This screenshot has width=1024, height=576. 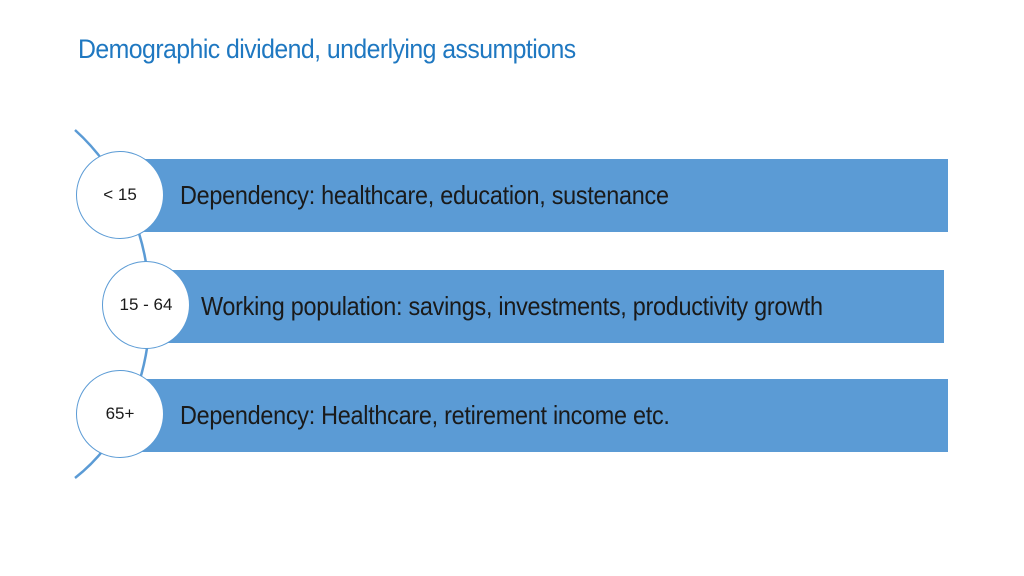 What do you see at coordinates (146, 305) in the screenshot?
I see `age-circle-15-64: 15 - 64` at bounding box center [146, 305].